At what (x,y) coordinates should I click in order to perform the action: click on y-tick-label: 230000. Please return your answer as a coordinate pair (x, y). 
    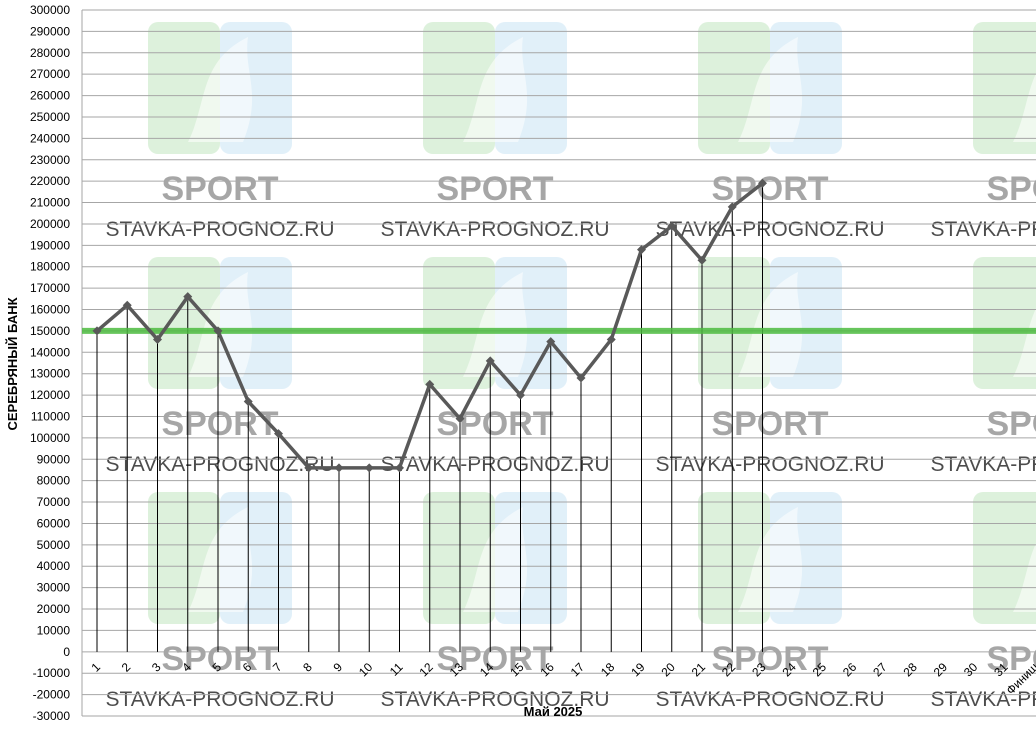
    Looking at the image, I should click on (50, 160).